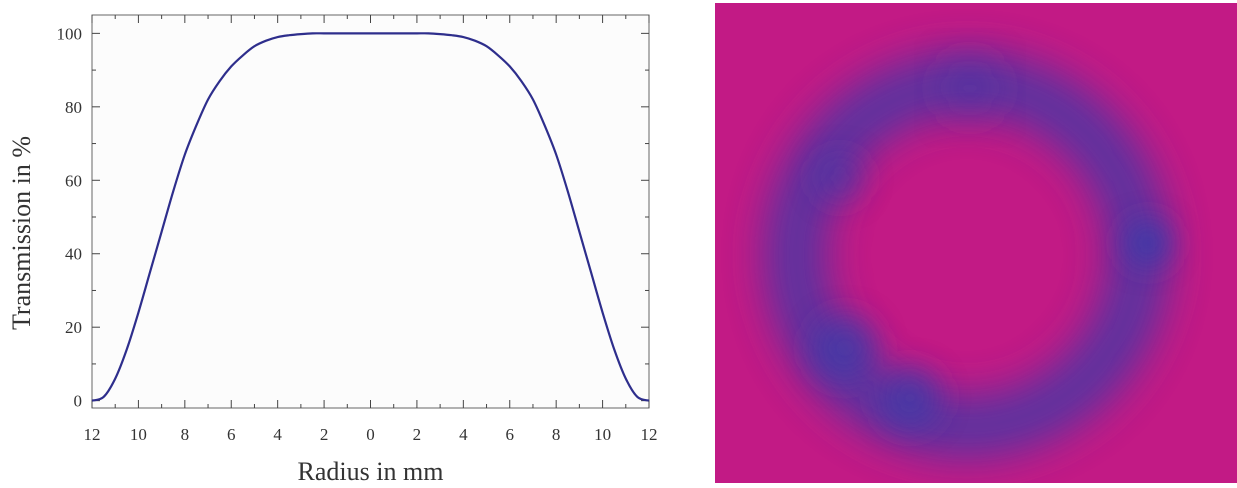 The width and height of the screenshot is (1237, 488). Describe the element at coordinates (840, 178) in the screenshot. I see `beam-spot-upper-left` at that location.